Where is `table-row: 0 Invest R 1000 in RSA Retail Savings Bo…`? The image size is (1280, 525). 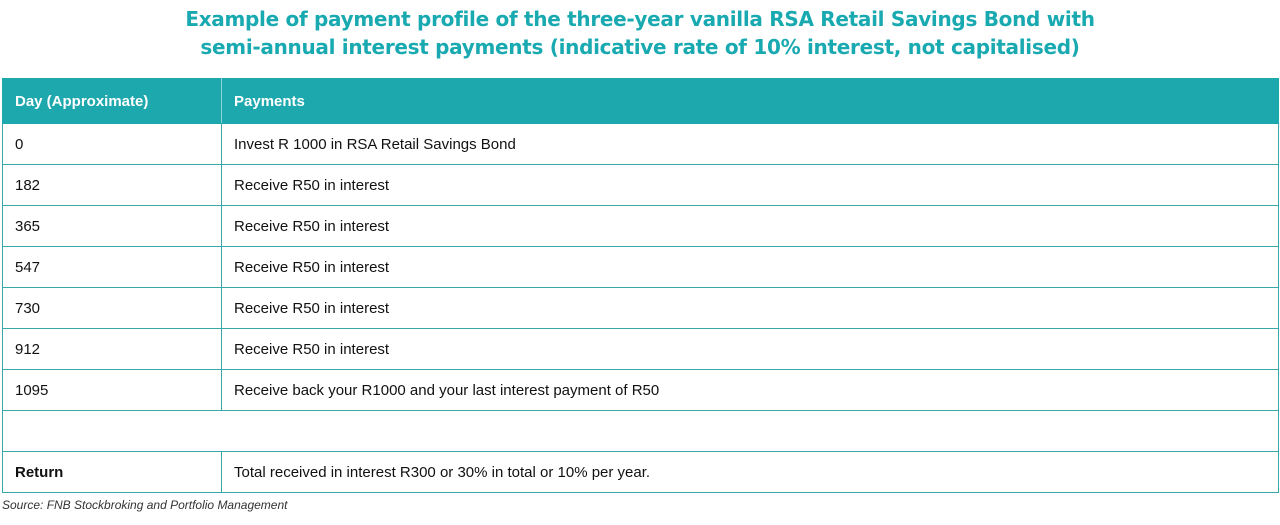
table-row: 0 Invest R 1000 in RSA Retail Savings Bo… is located at coordinates (640, 144).